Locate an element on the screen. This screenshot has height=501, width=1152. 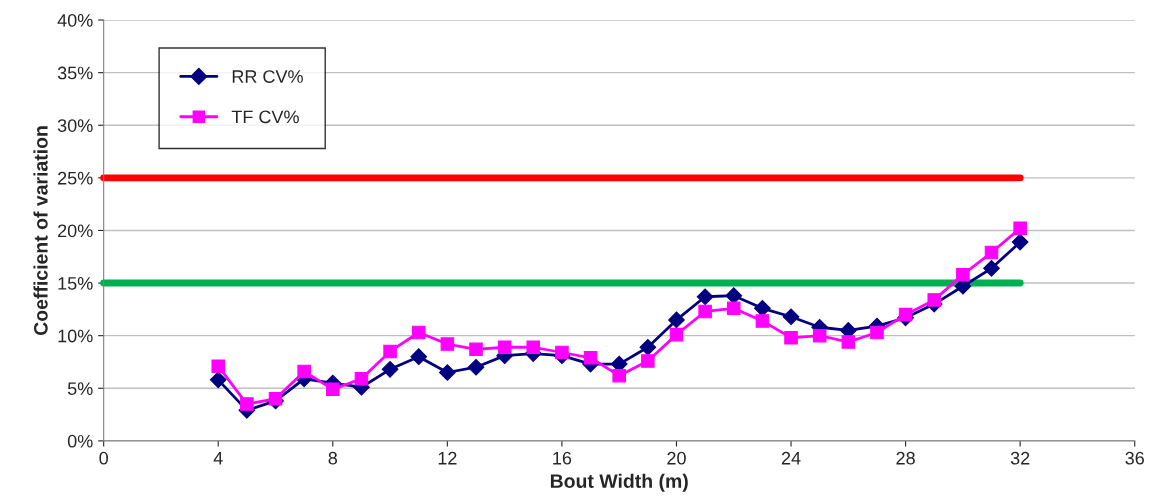
x-axis-title: Bout Width (m) is located at coordinates (619, 482).